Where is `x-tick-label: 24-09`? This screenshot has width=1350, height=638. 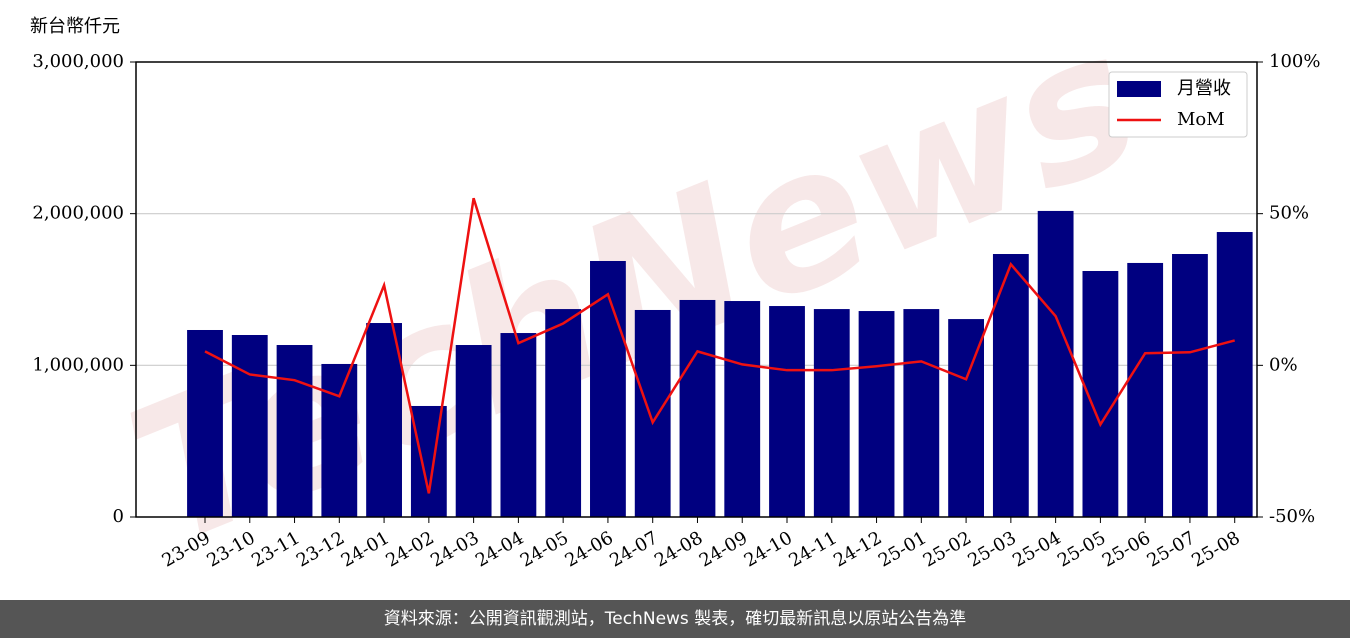 x-tick-label: 24-09 is located at coordinates (723, 549).